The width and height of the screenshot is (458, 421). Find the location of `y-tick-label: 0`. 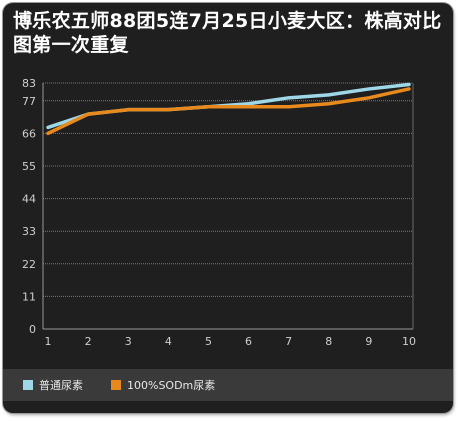

y-tick-label: 0 is located at coordinates (32, 329).